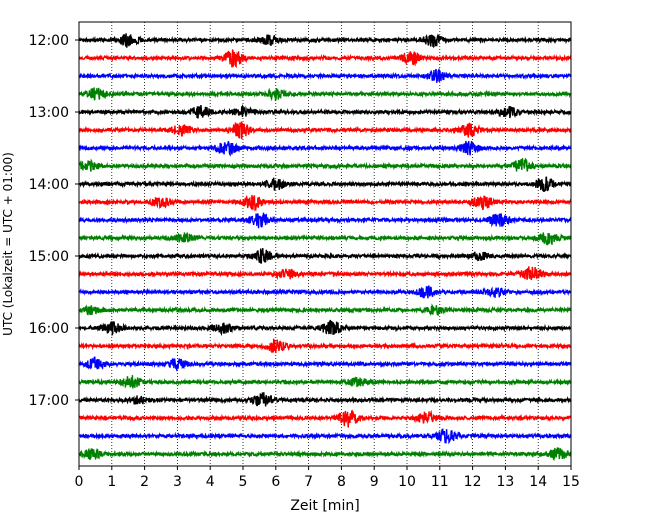  Describe the element at coordinates (54, 221) in the screenshot. I see `y-axis: 12:00 13:00 14:00 15:00 16:00 17:00` at that location.